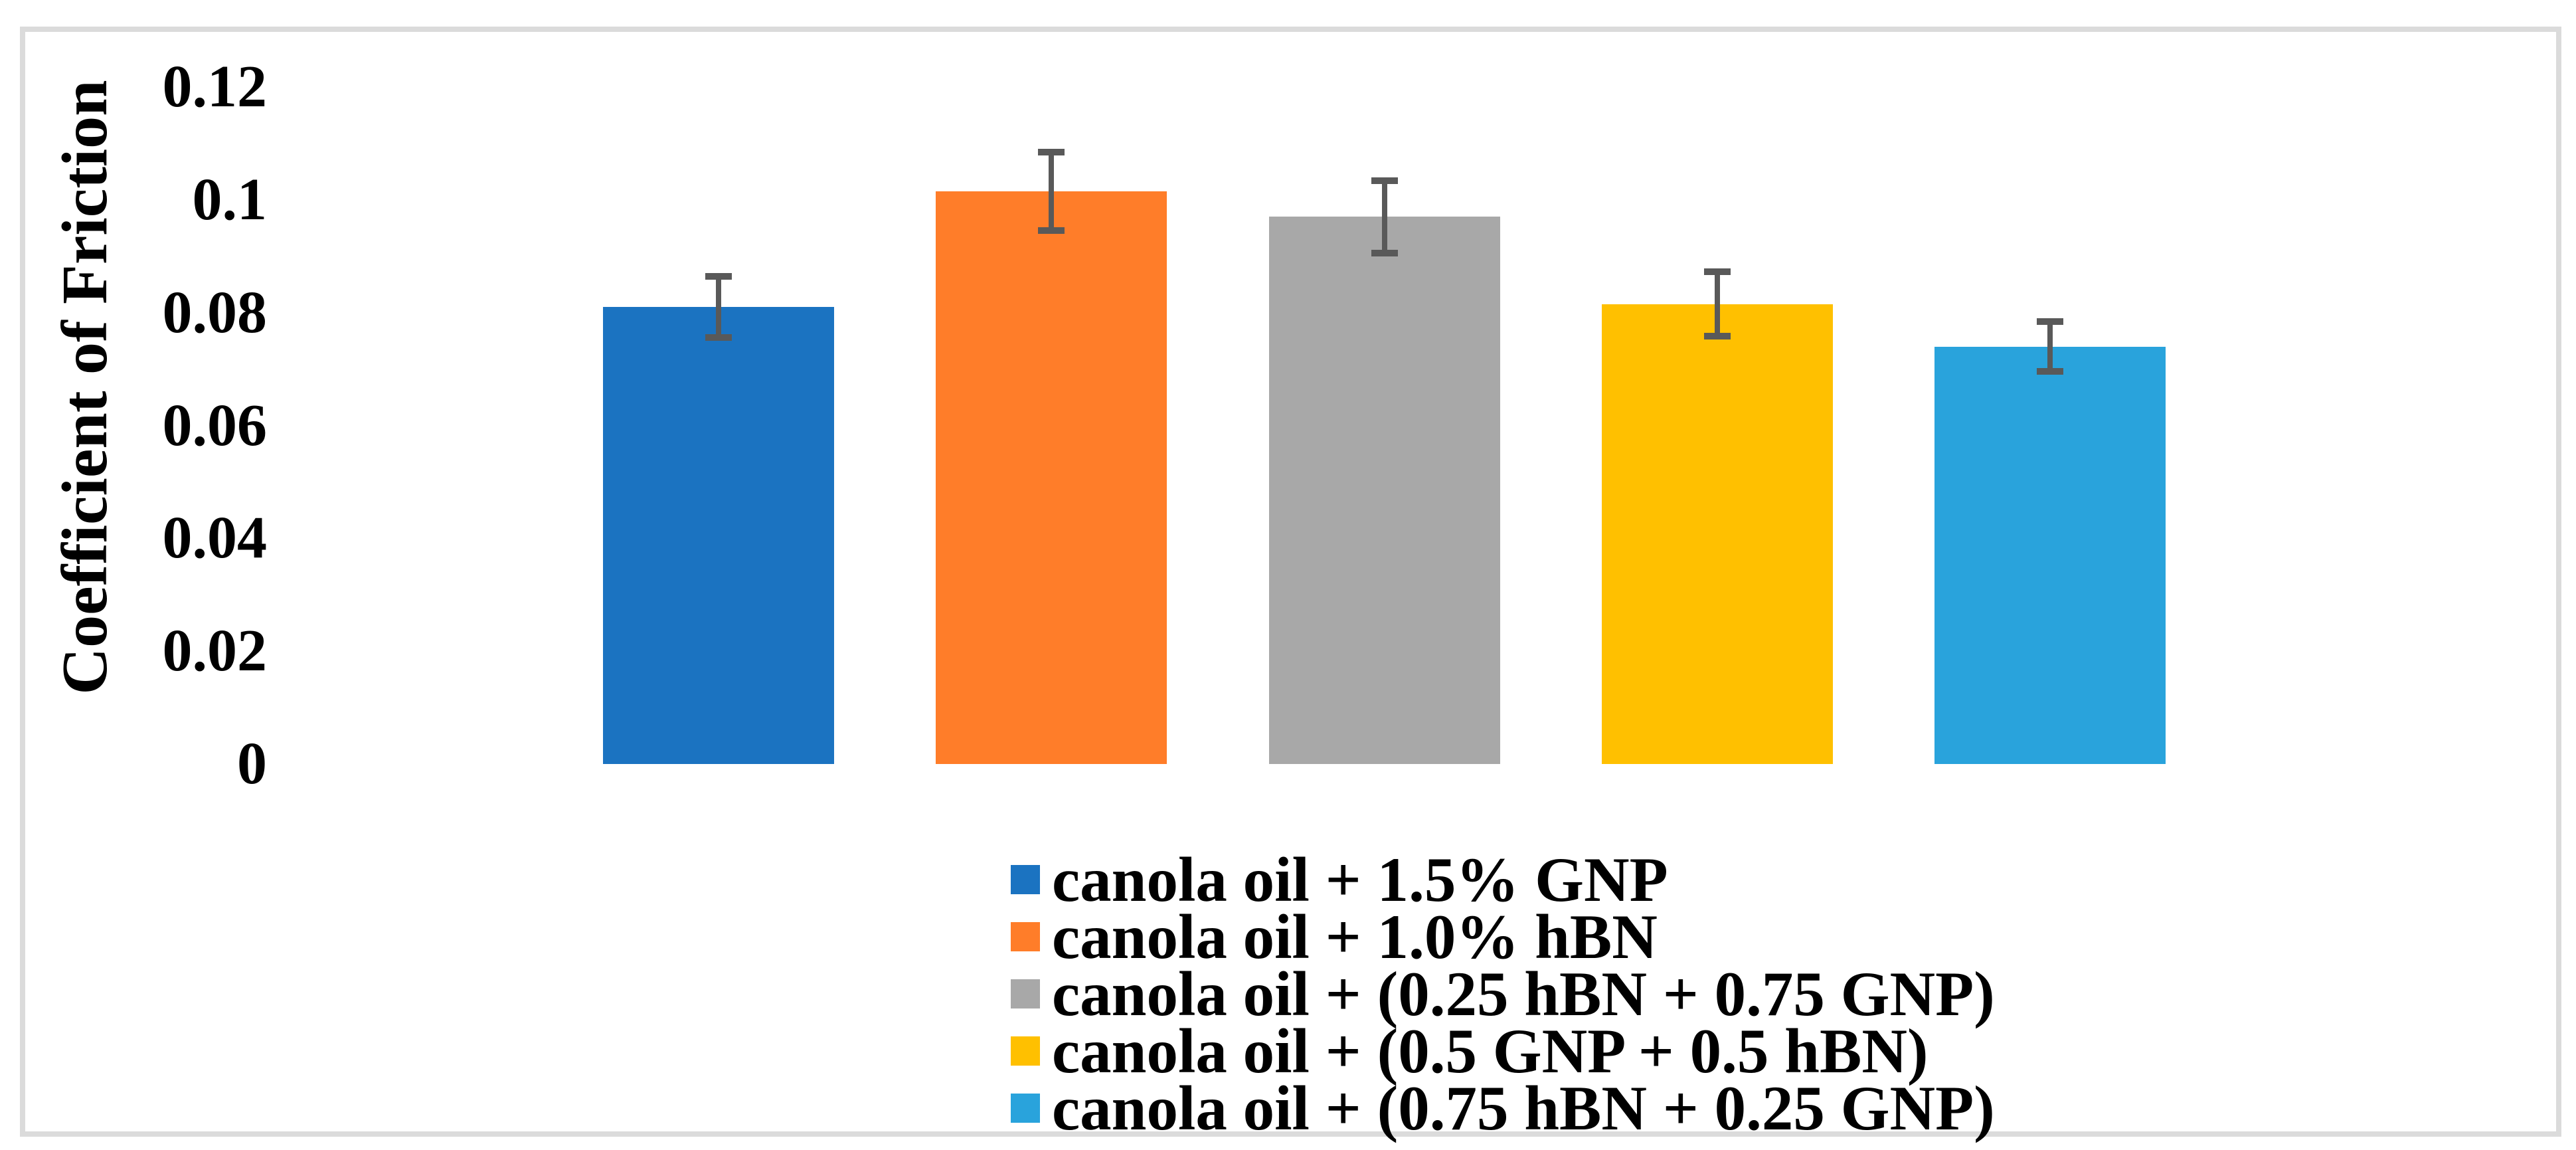 This screenshot has width=2576, height=1150. I want to click on legend-item-4: canola oil + (0.5 GNP + 0.5 hBN), so click(1503, 1051).